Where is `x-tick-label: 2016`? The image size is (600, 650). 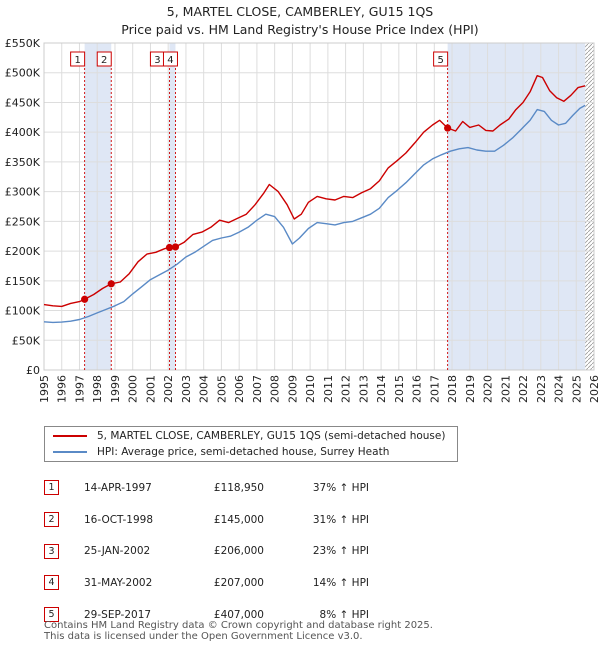 x-tick-label: 2016 is located at coordinates (417, 389).